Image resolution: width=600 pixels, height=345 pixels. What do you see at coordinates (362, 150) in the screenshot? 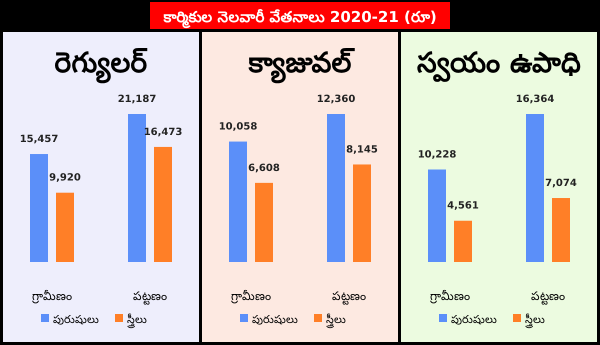
I see `data-label: 8,145` at bounding box center [362, 150].